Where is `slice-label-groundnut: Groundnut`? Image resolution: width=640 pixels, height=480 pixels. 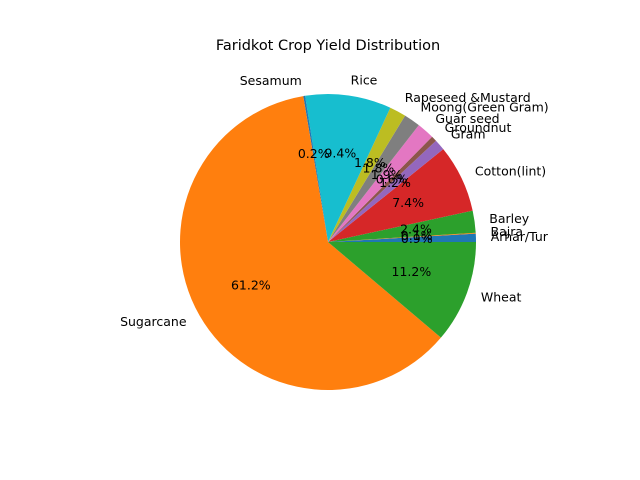
slice-label-groundnut: Groundnut is located at coordinates (478, 127).